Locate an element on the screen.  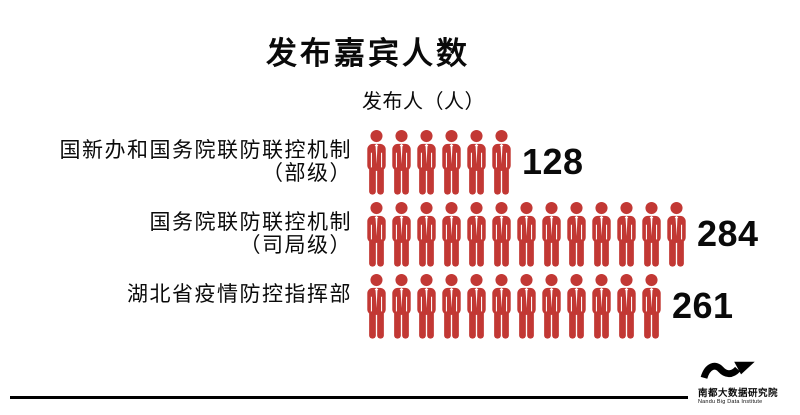
value-label: 128 is located at coordinates (553, 161).